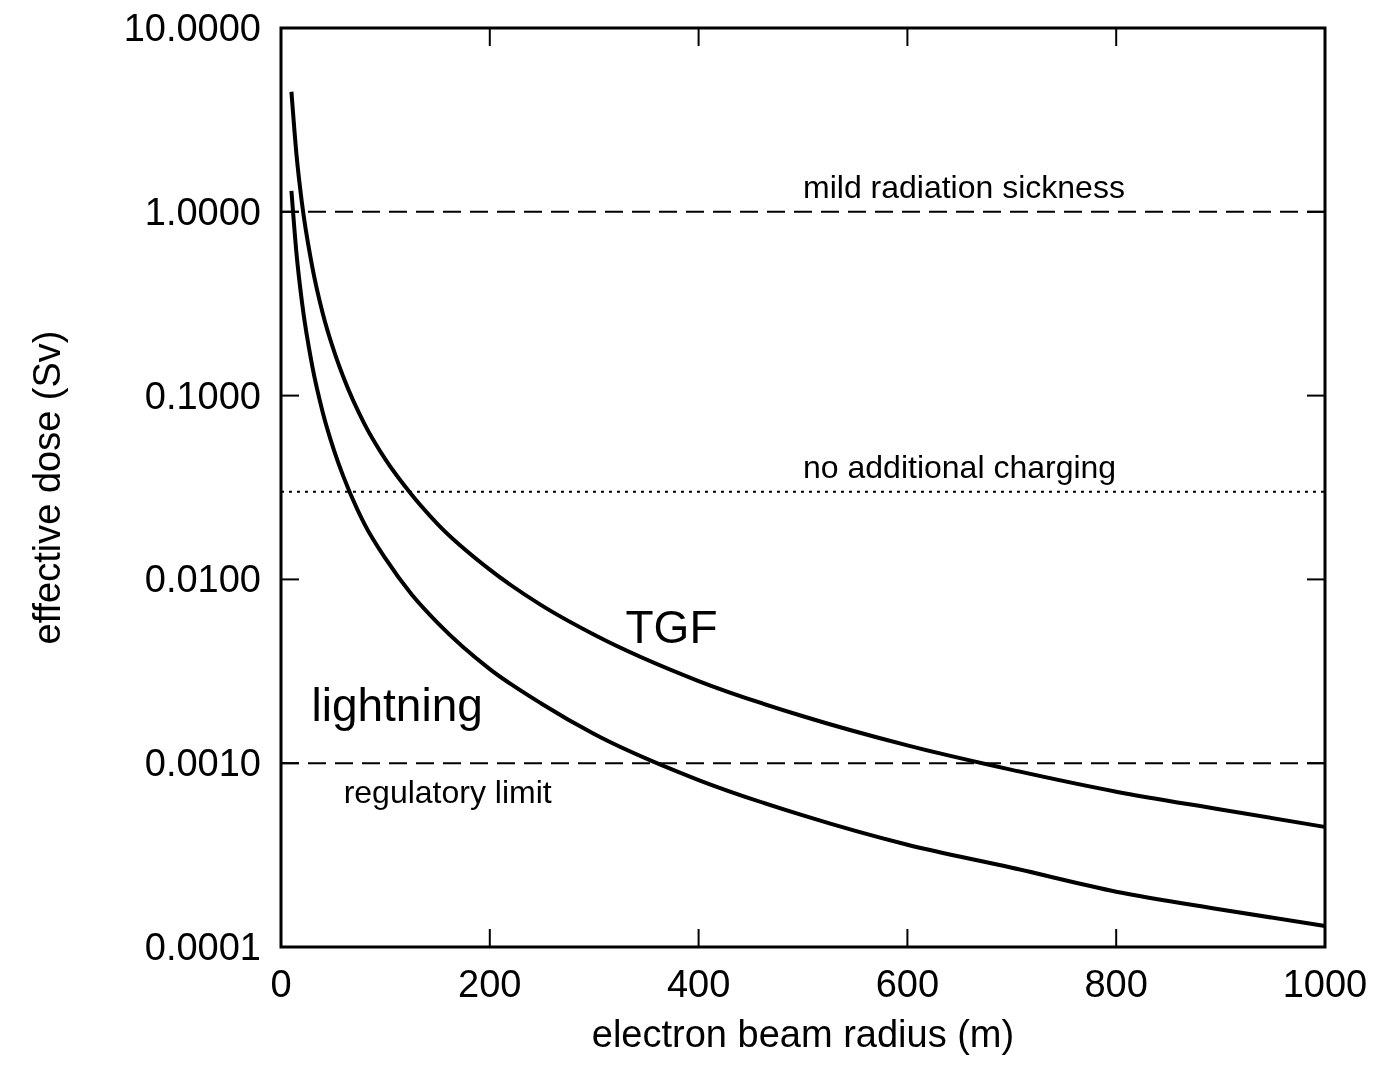  Describe the element at coordinates (1325, 984) in the screenshot. I see `x-tick-label: 1000` at that location.